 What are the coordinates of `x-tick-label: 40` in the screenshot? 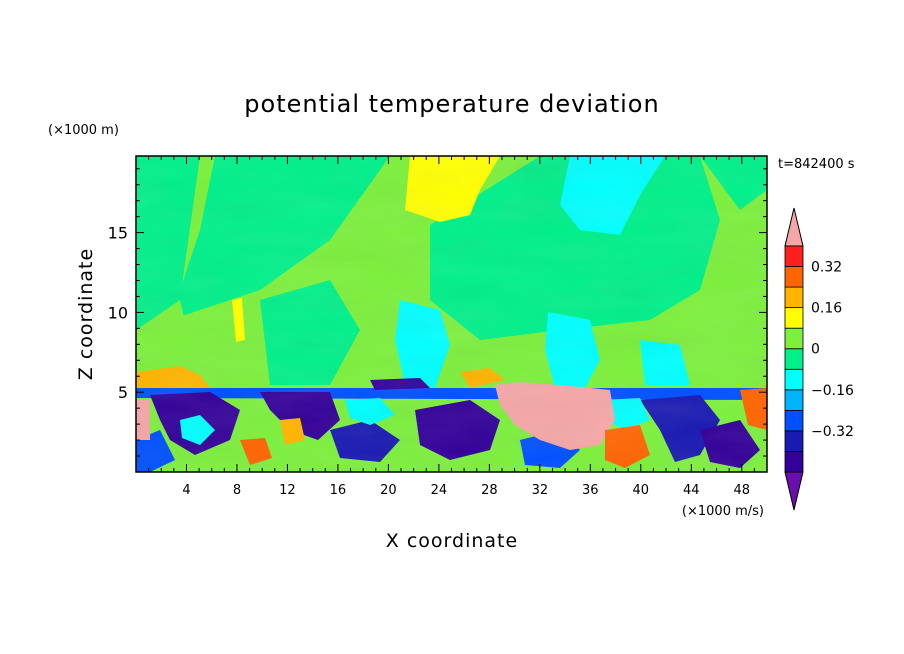 It's located at (641, 490).